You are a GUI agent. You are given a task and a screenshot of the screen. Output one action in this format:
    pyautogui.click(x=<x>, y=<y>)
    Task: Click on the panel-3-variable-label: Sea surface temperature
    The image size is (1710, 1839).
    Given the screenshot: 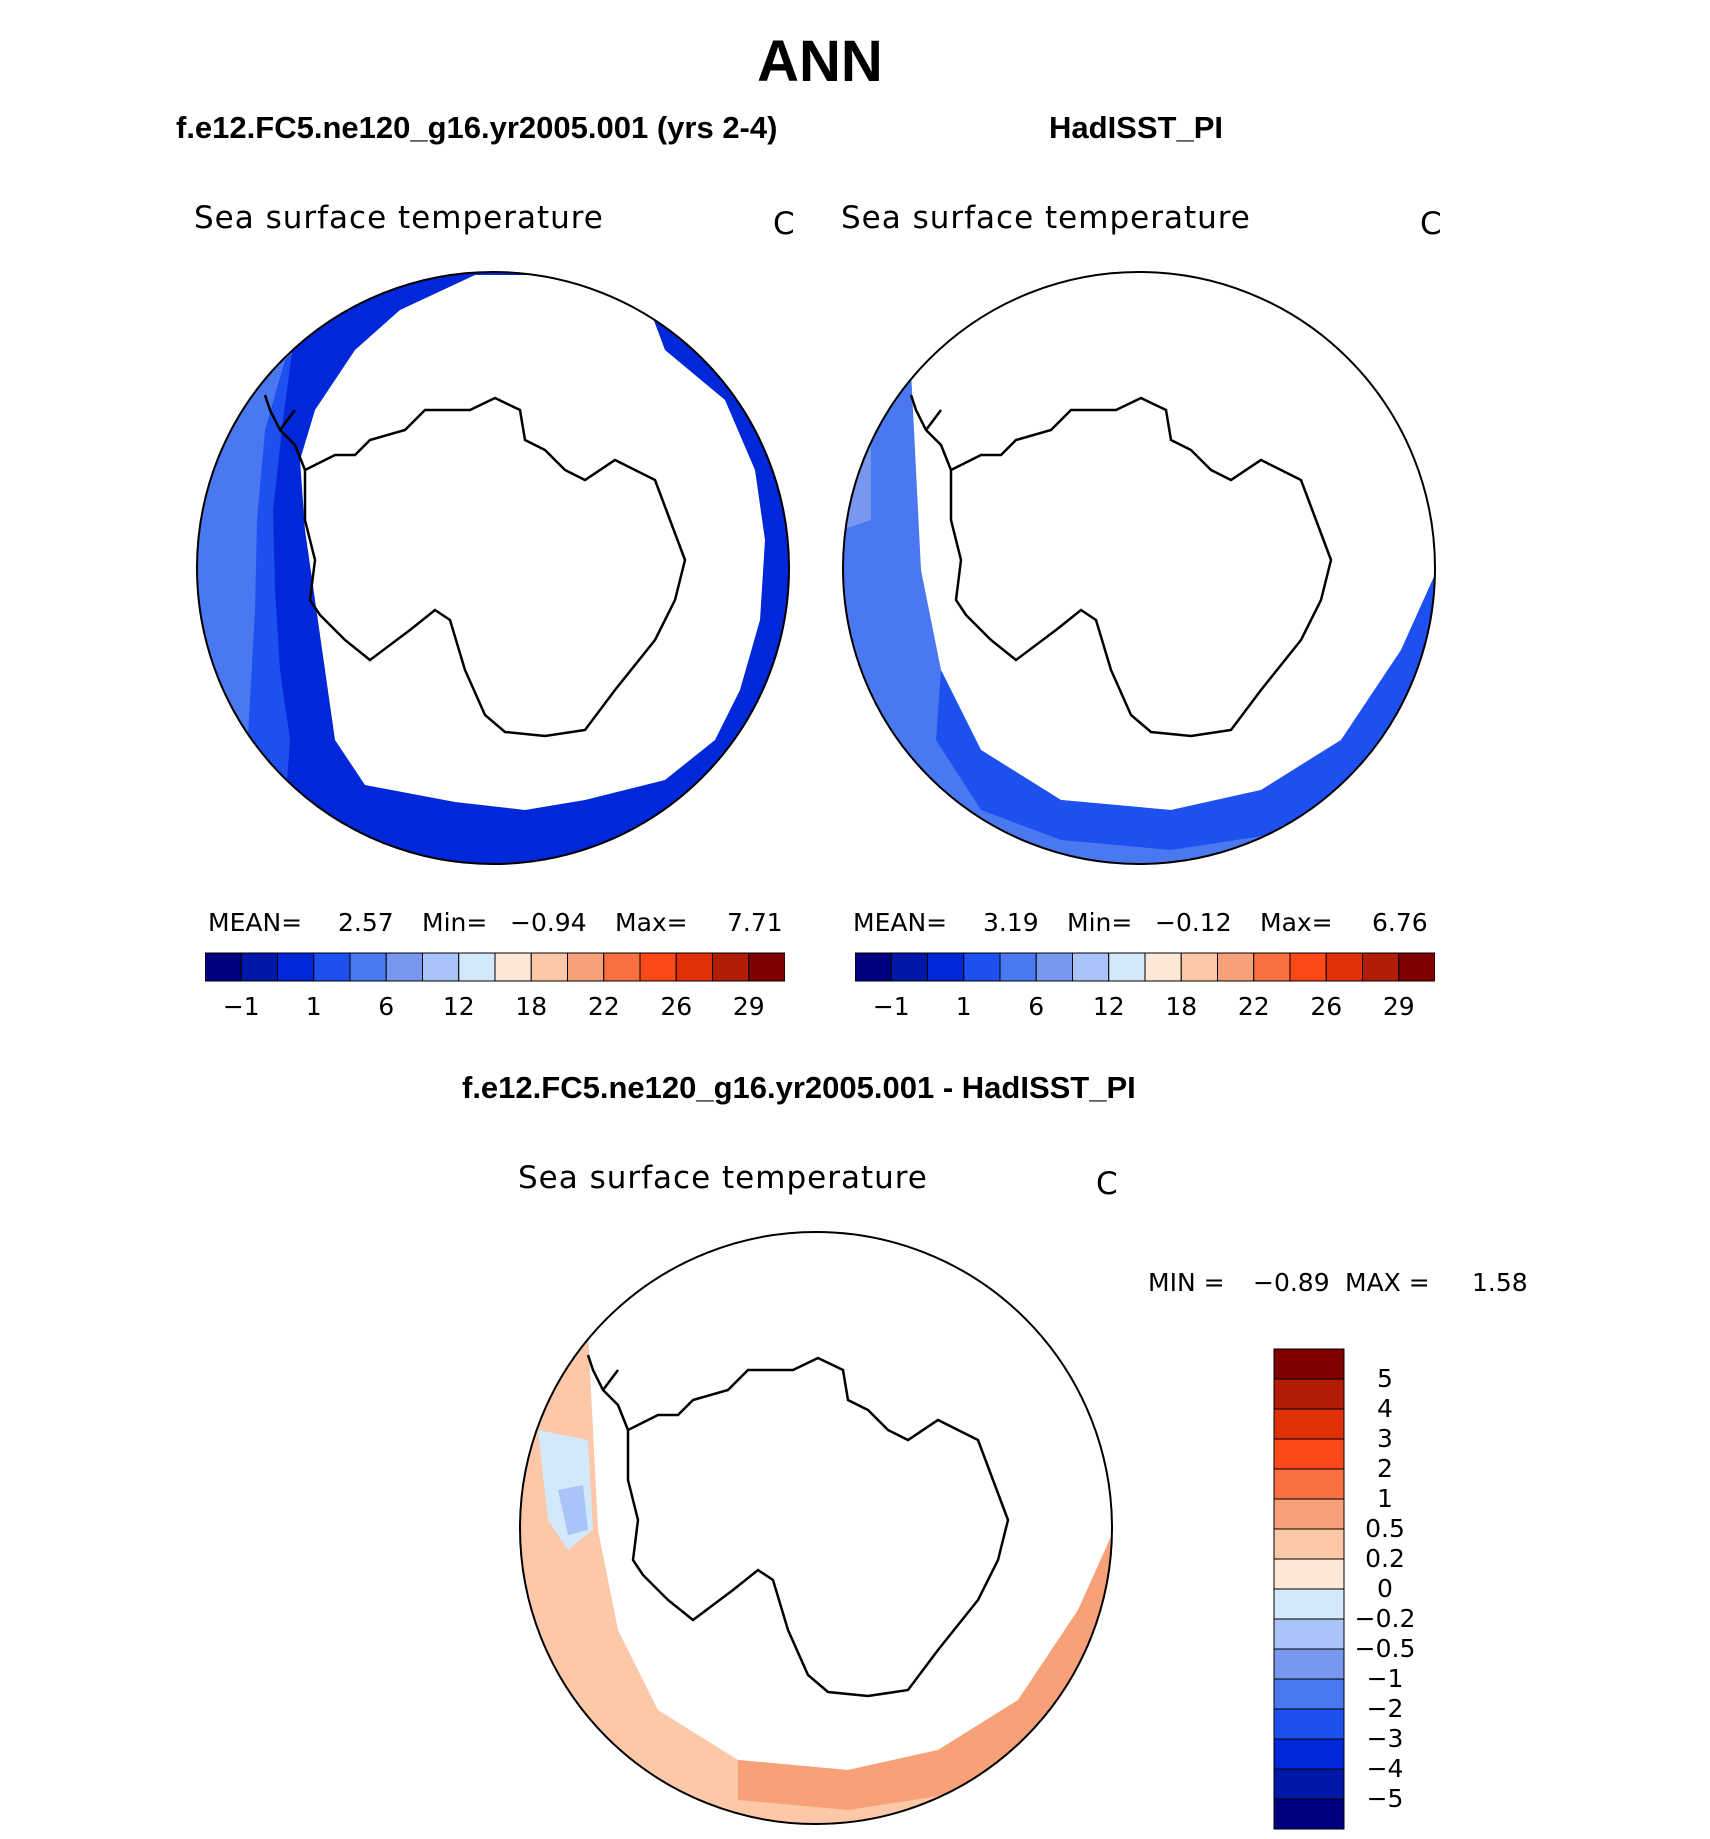 What is the action you would take?
    pyautogui.click(x=723, y=1178)
    